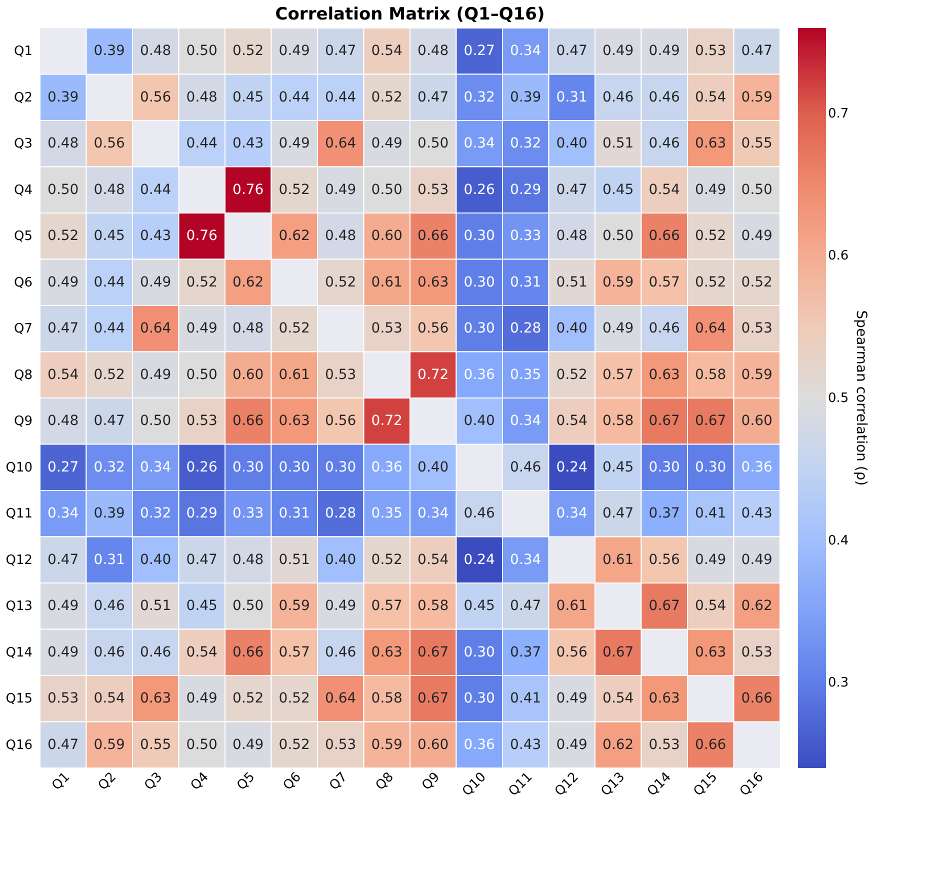 The width and height of the screenshot is (942, 871). Describe the element at coordinates (23, 98) in the screenshot. I see `y-tick-label: Q2` at that location.